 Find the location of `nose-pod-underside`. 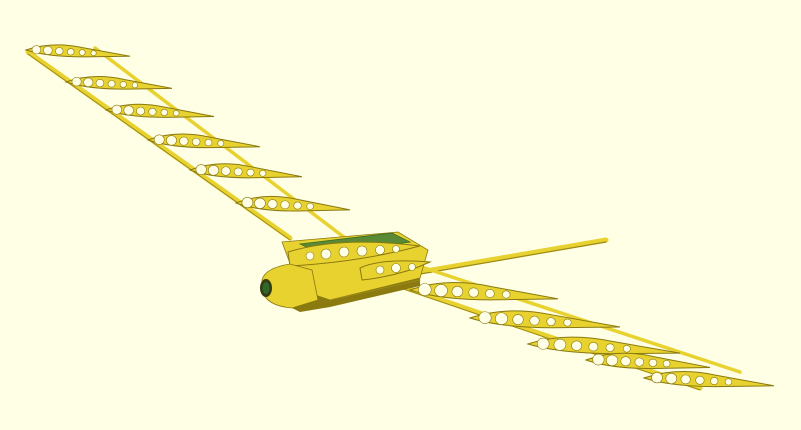

nose-pod-underside is located at coordinates (311, 306).